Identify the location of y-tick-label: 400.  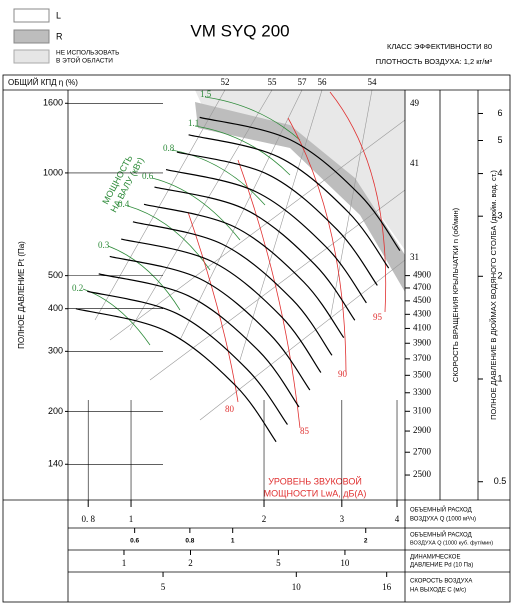
(55, 308).